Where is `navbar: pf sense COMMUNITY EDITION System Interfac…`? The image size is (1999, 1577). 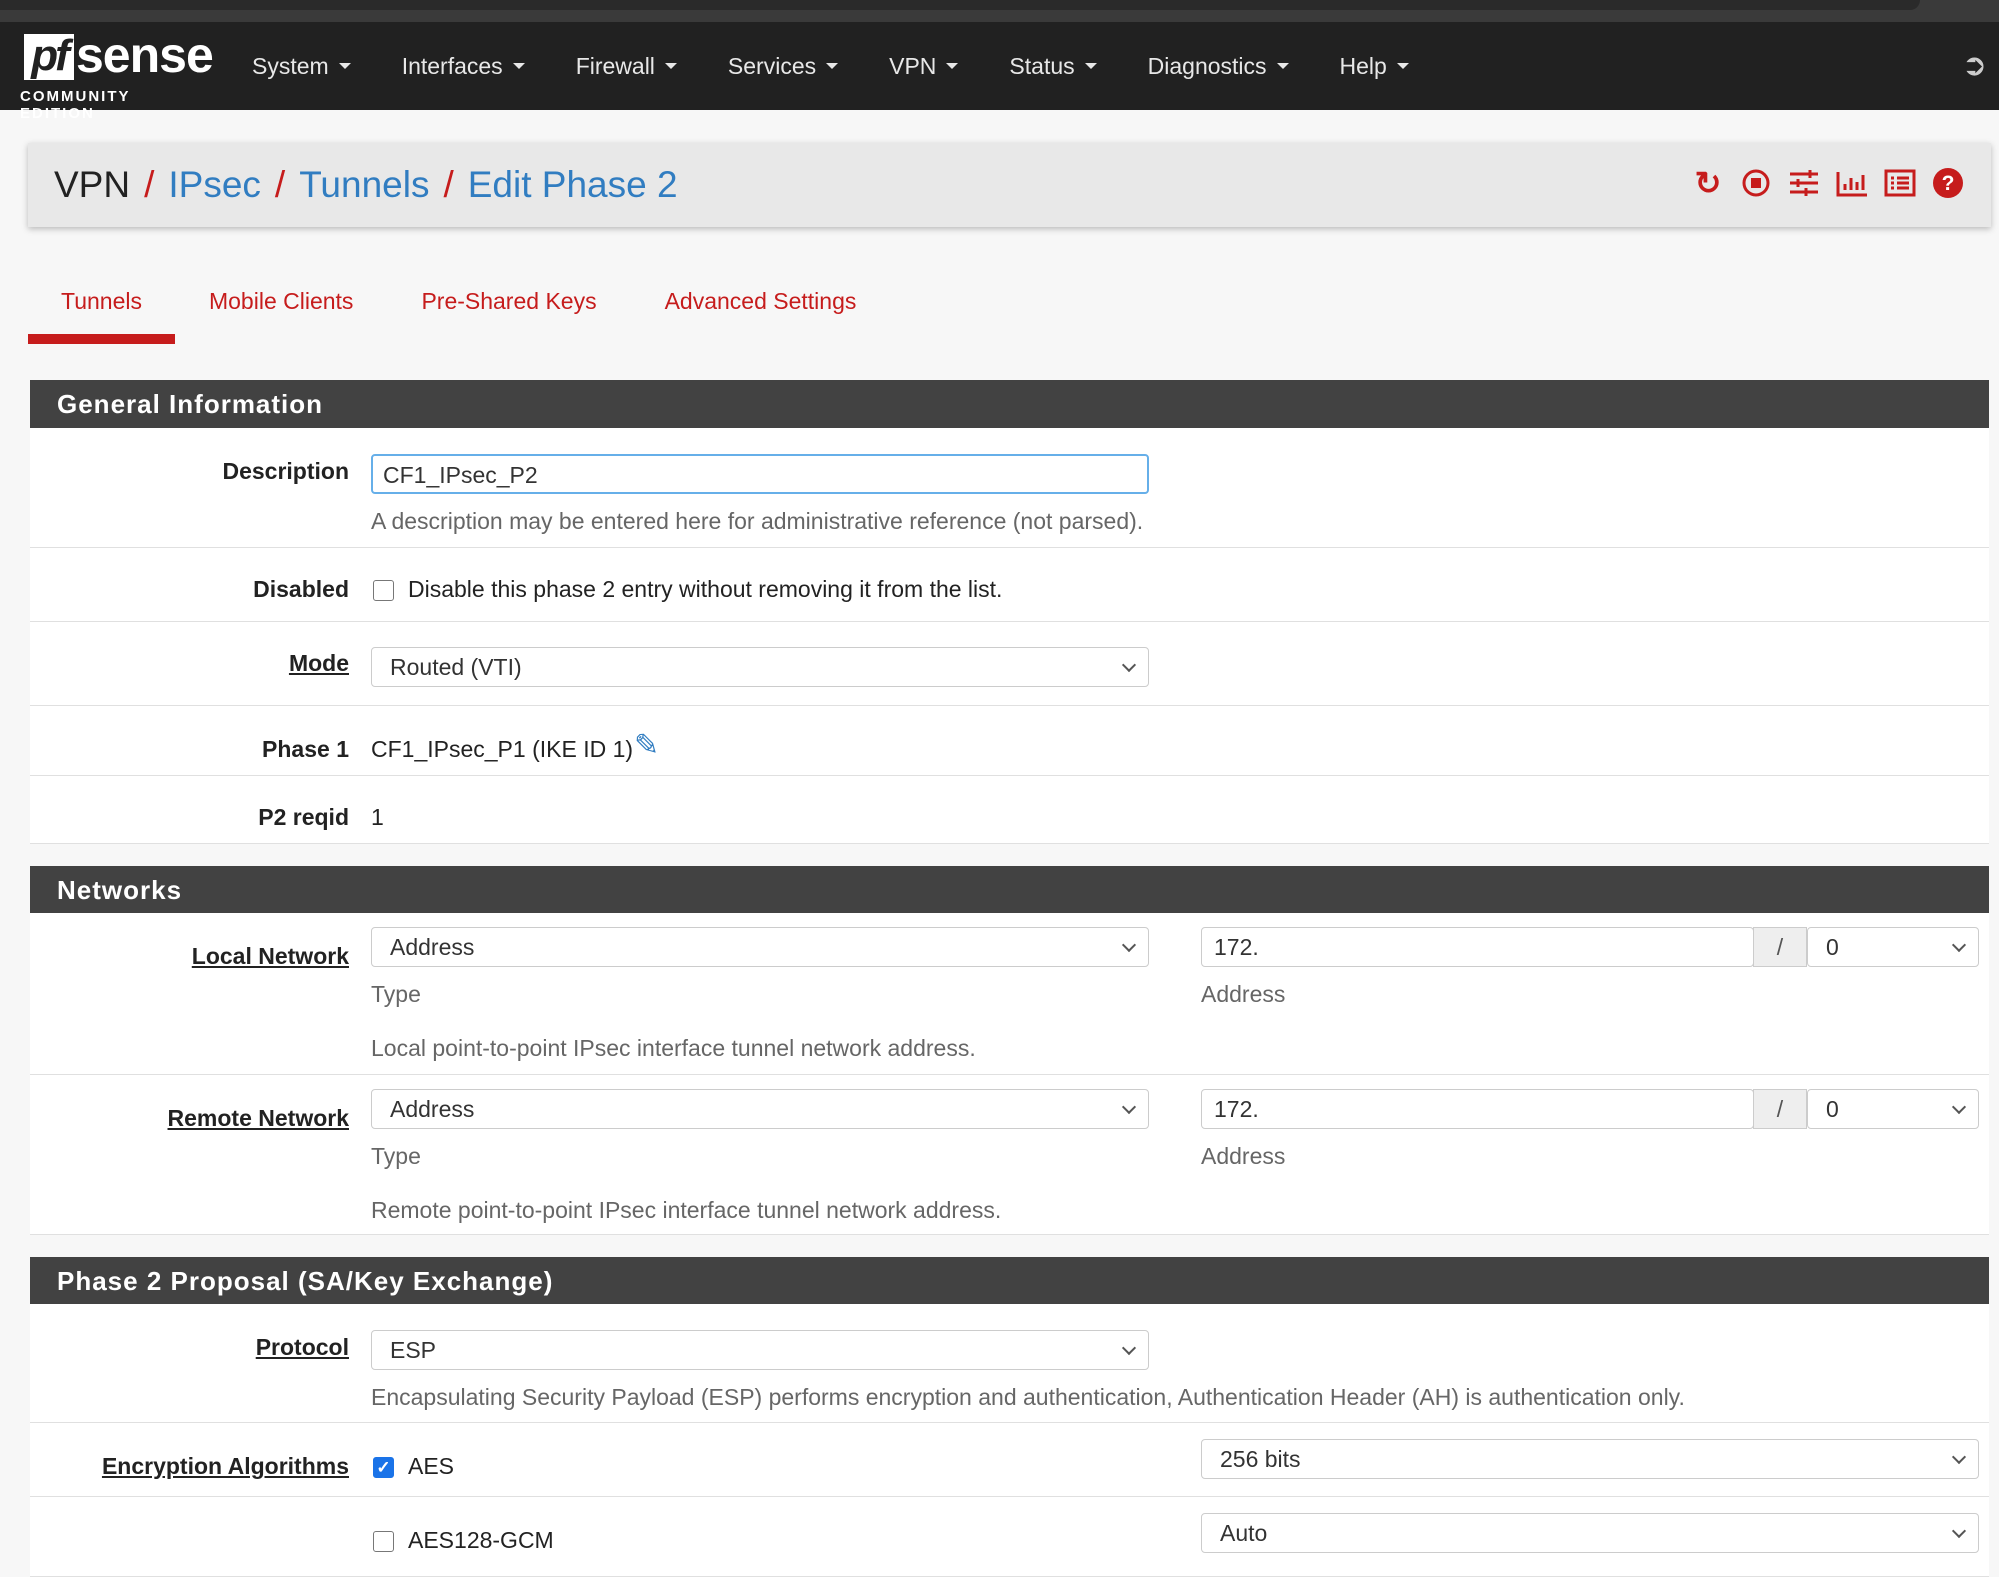
navbar: pf sense COMMUNITY EDITION System Interfac… is located at coordinates (999, 72).